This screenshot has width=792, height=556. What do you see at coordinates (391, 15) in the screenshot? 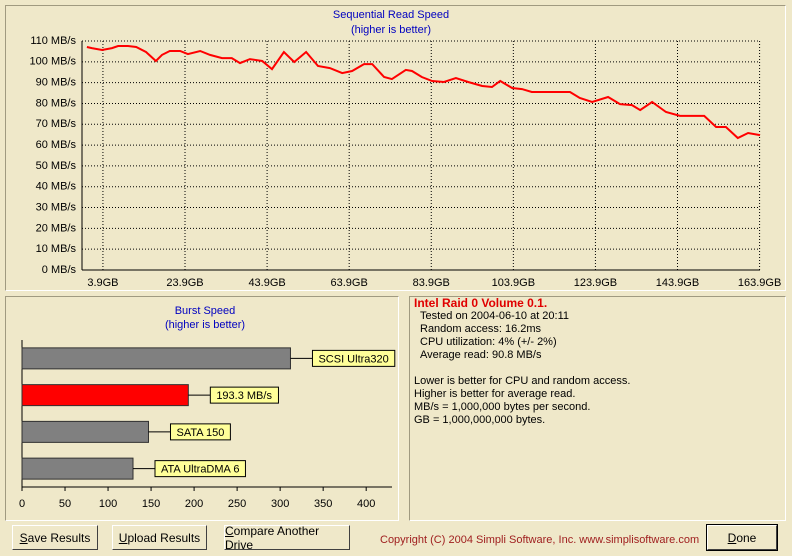
I see `chart-title: Sequential Read Speed` at bounding box center [391, 15].